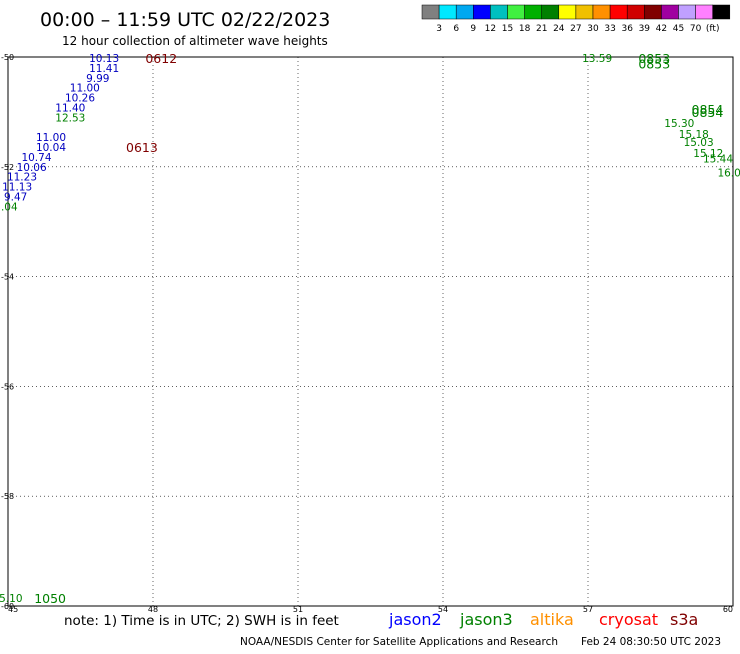  What do you see at coordinates (298, 609) in the screenshot?
I see `x-tick-label: 51` at bounding box center [298, 609].